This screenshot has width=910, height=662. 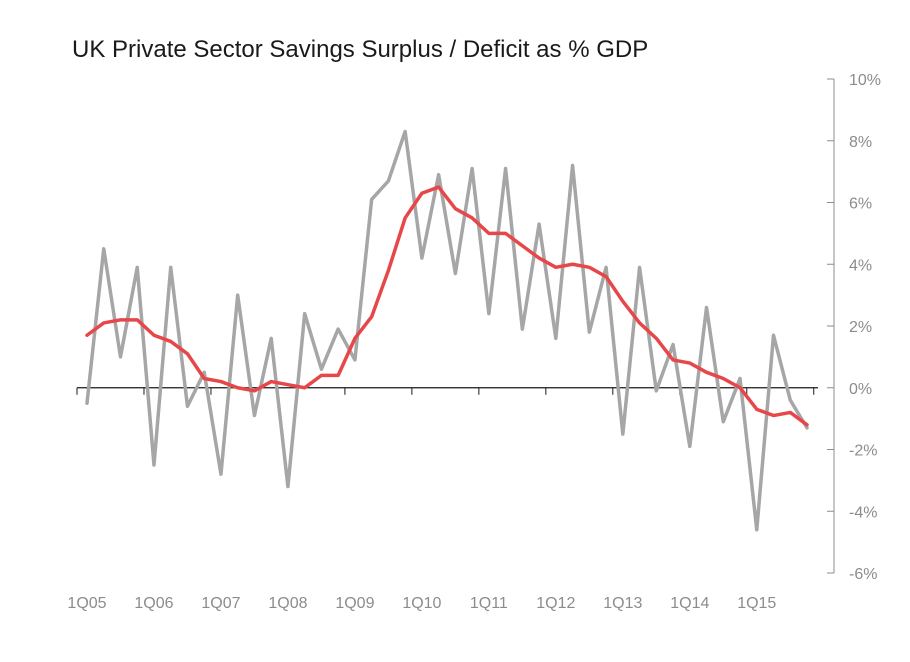 What do you see at coordinates (863, 451) in the screenshot?
I see `y-tick-label: -2%` at bounding box center [863, 451].